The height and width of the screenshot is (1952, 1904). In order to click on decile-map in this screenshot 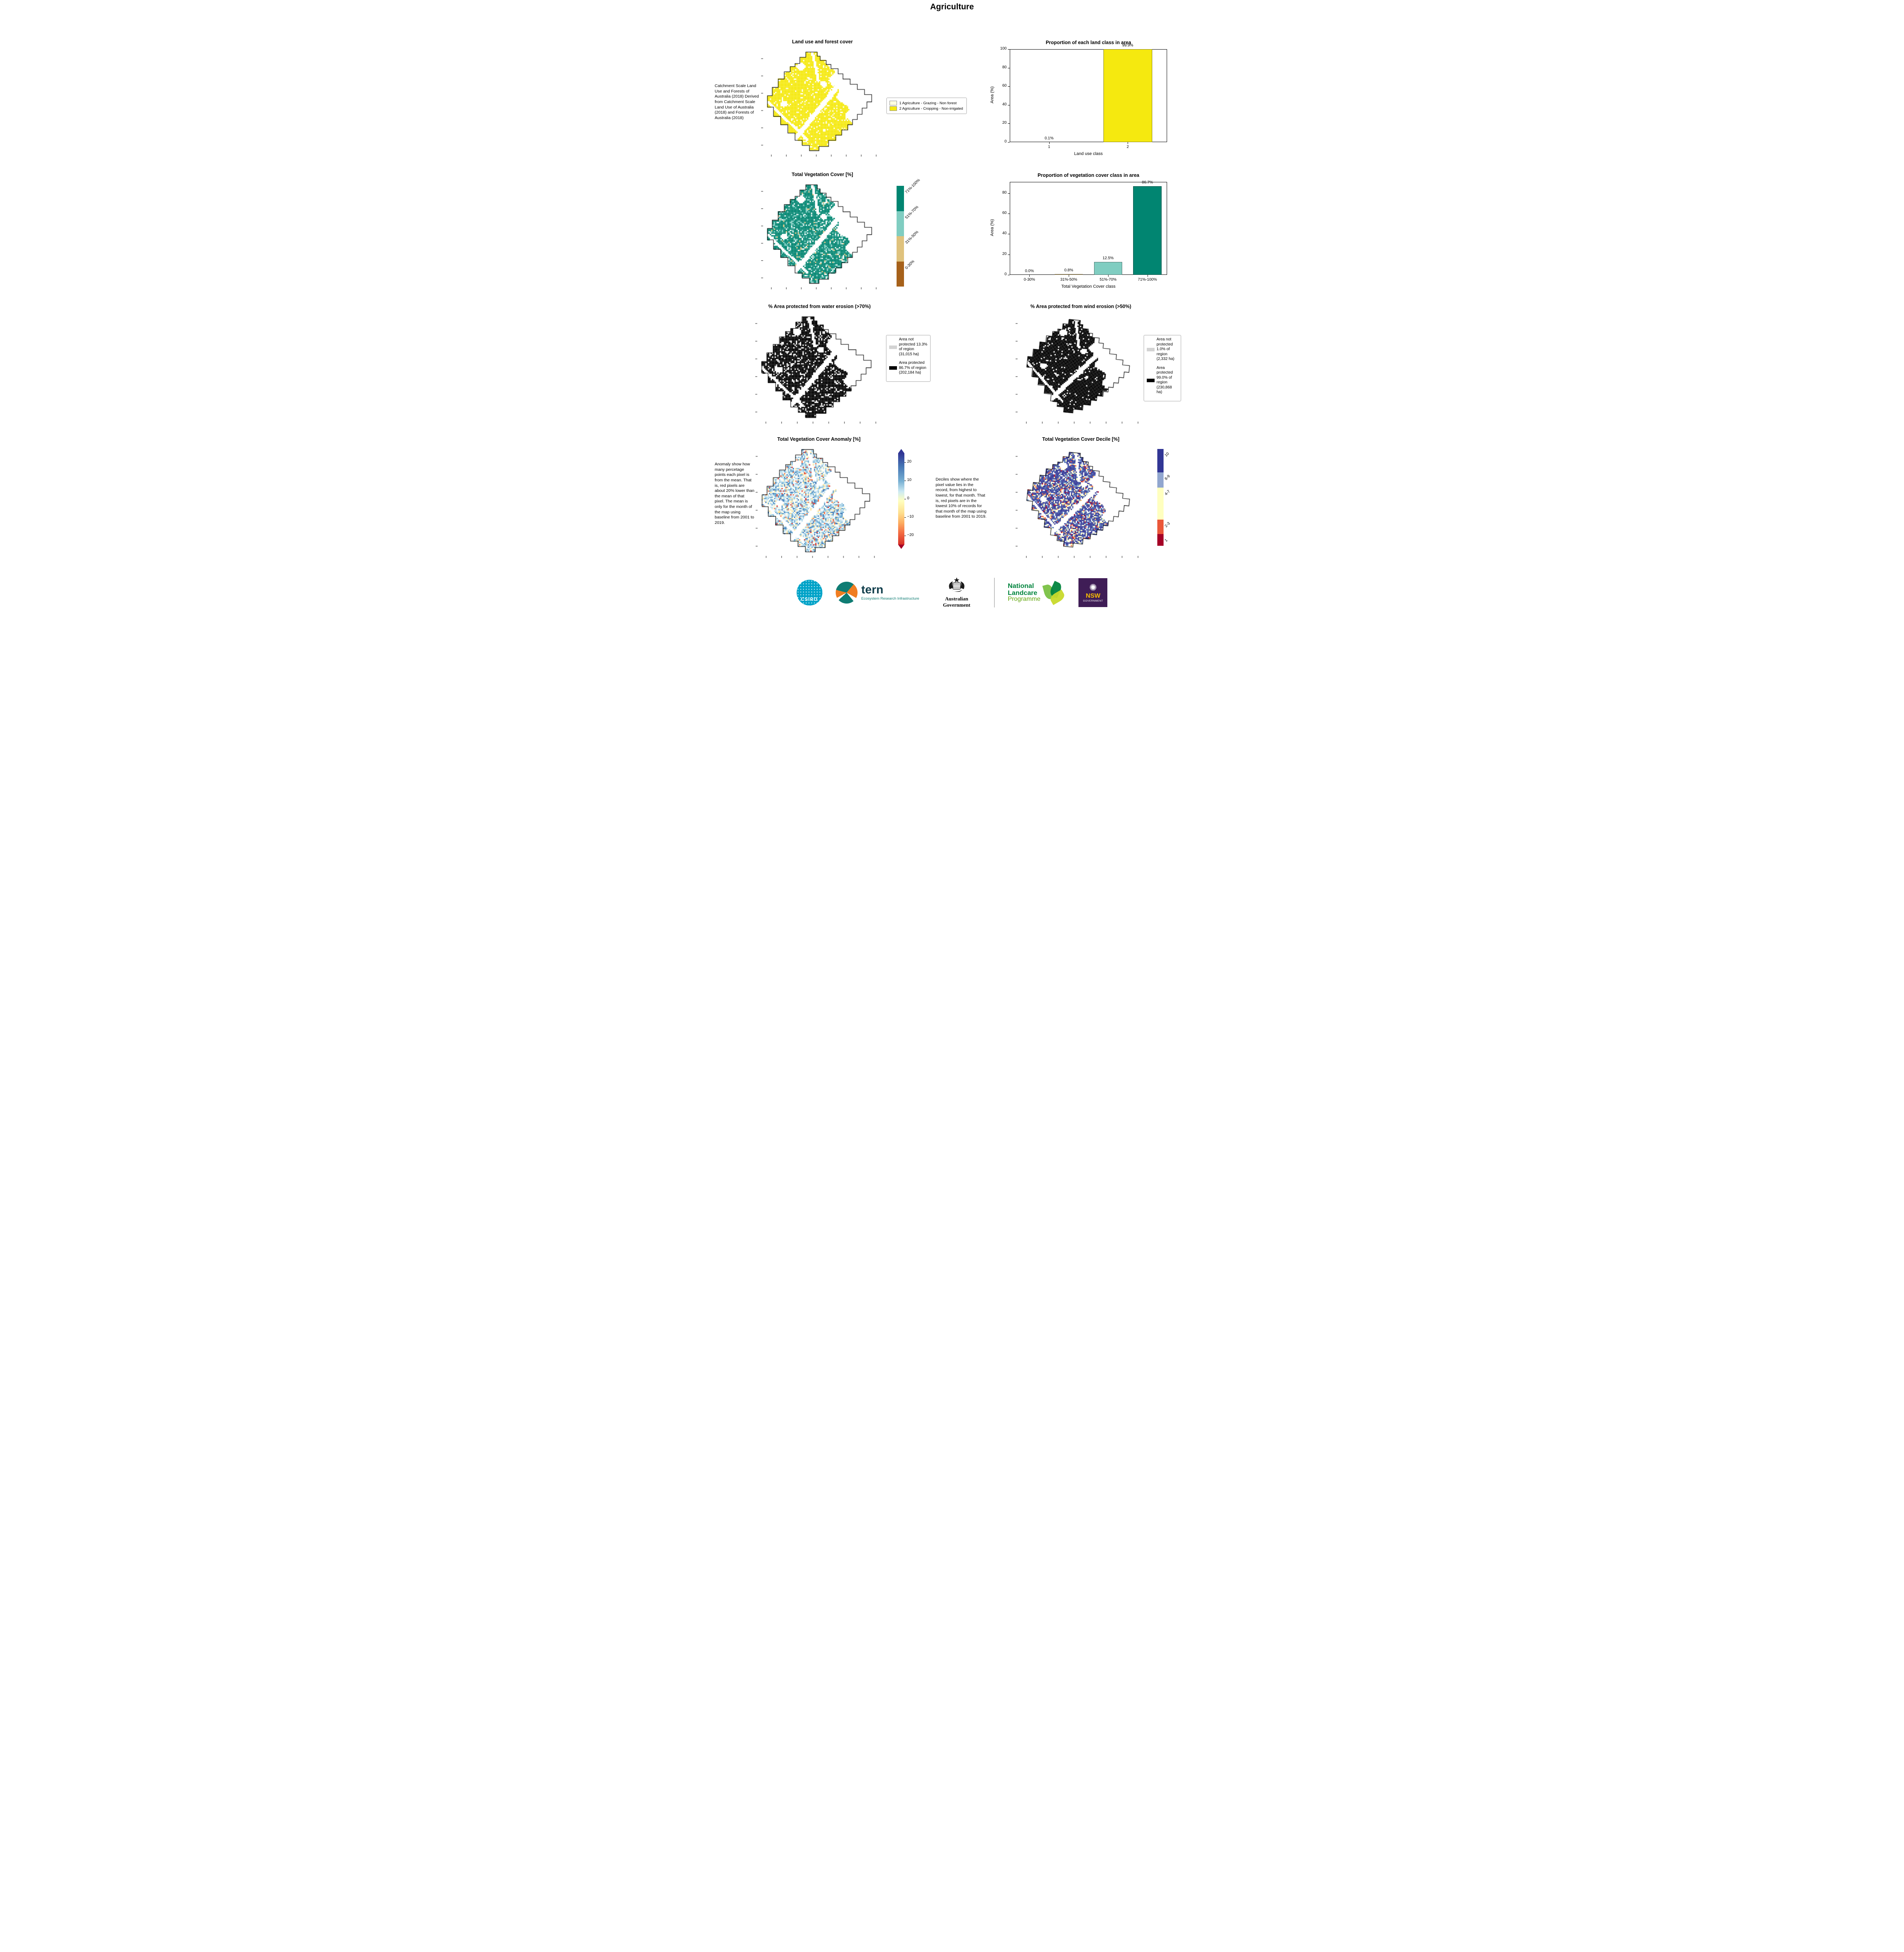, I will do `click(1080, 503)`.